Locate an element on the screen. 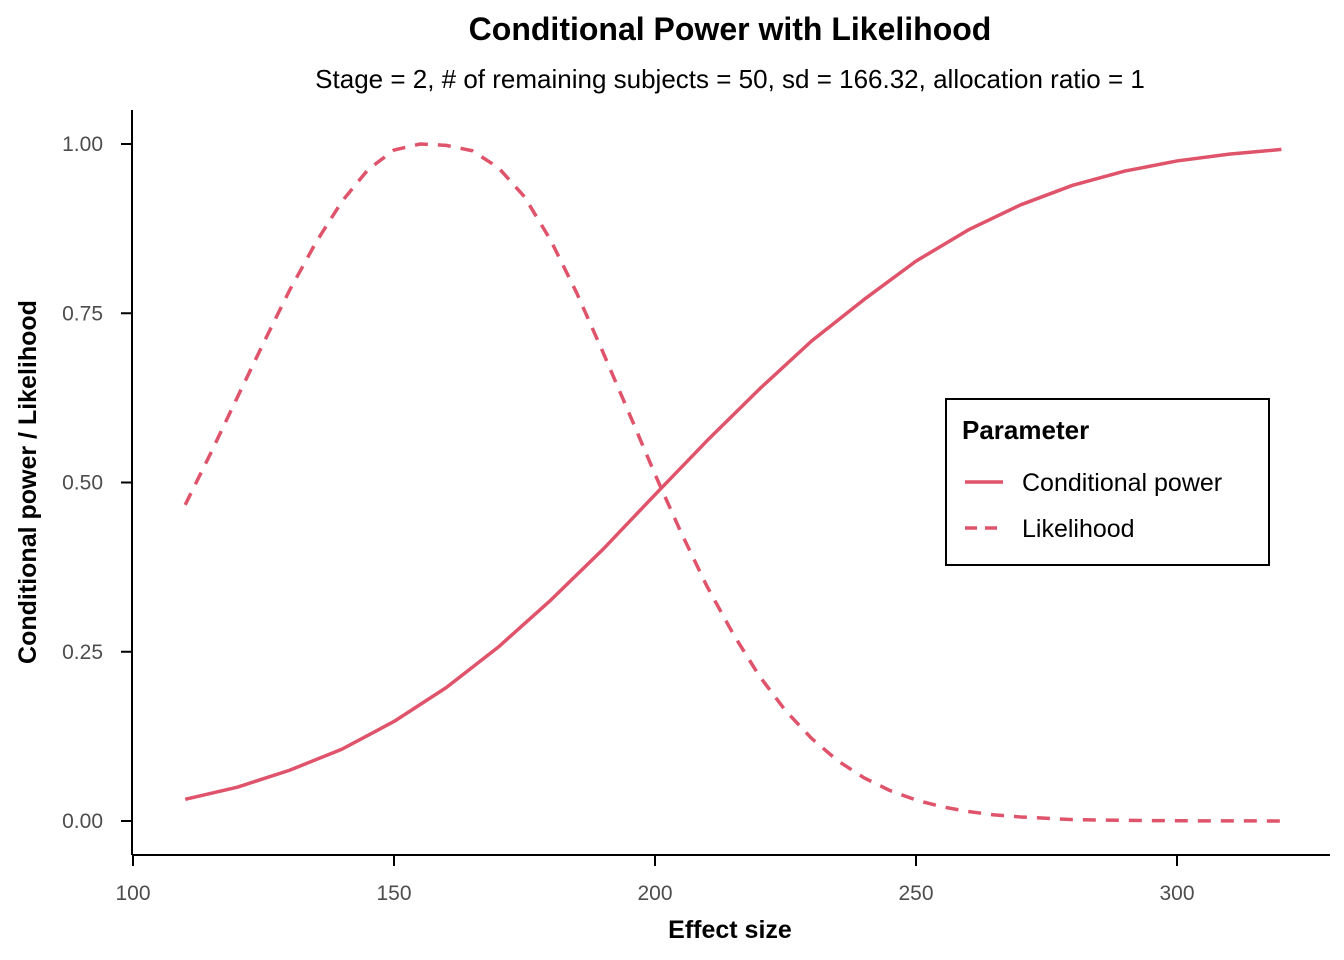 This screenshot has height=960, width=1344. x-tick-label: 300 is located at coordinates (1176, 893).